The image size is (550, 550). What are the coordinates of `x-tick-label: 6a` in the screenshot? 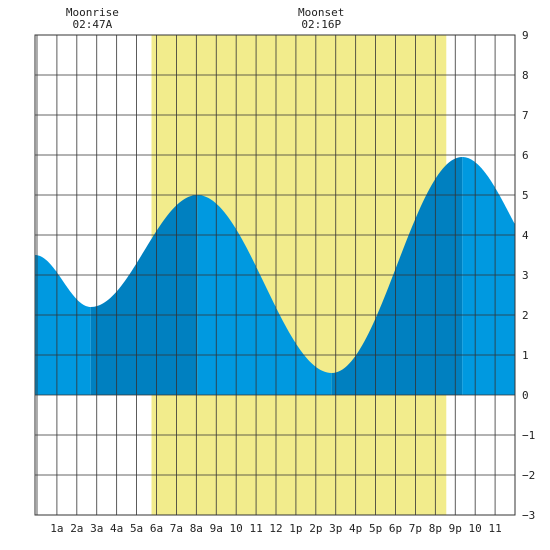 It's located at (156, 528).